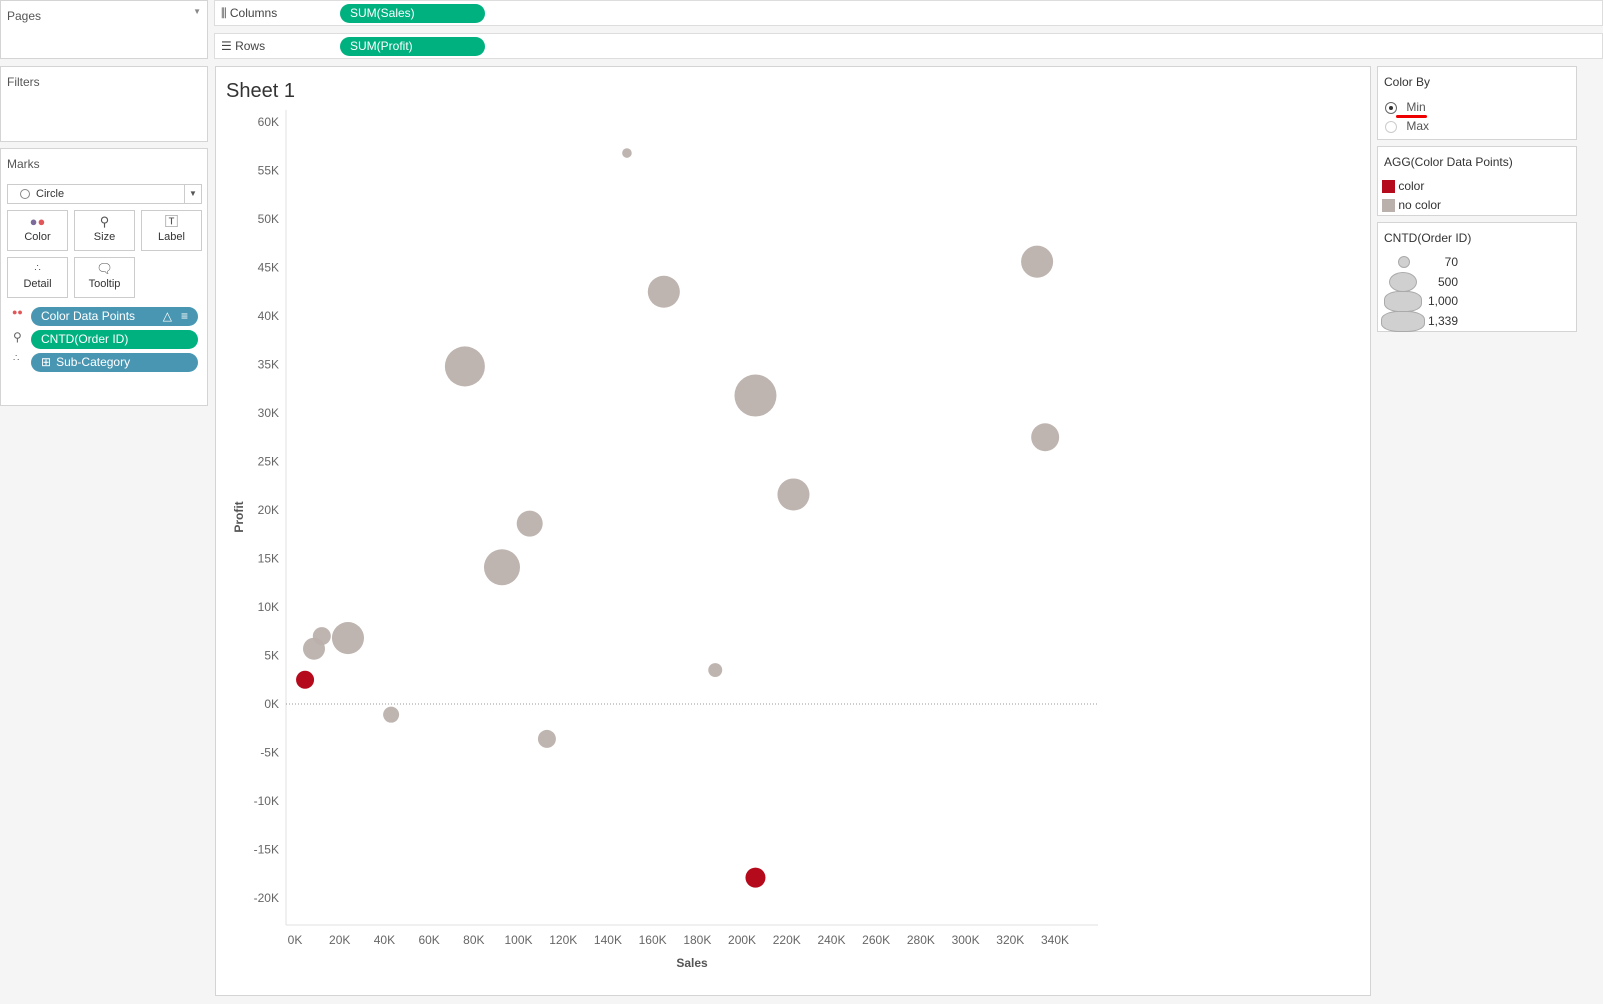 The width and height of the screenshot is (1603, 1004). Describe the element at coordinates (339, 940) in the screenshot. I see `x-tick-label: 20K` at that location.